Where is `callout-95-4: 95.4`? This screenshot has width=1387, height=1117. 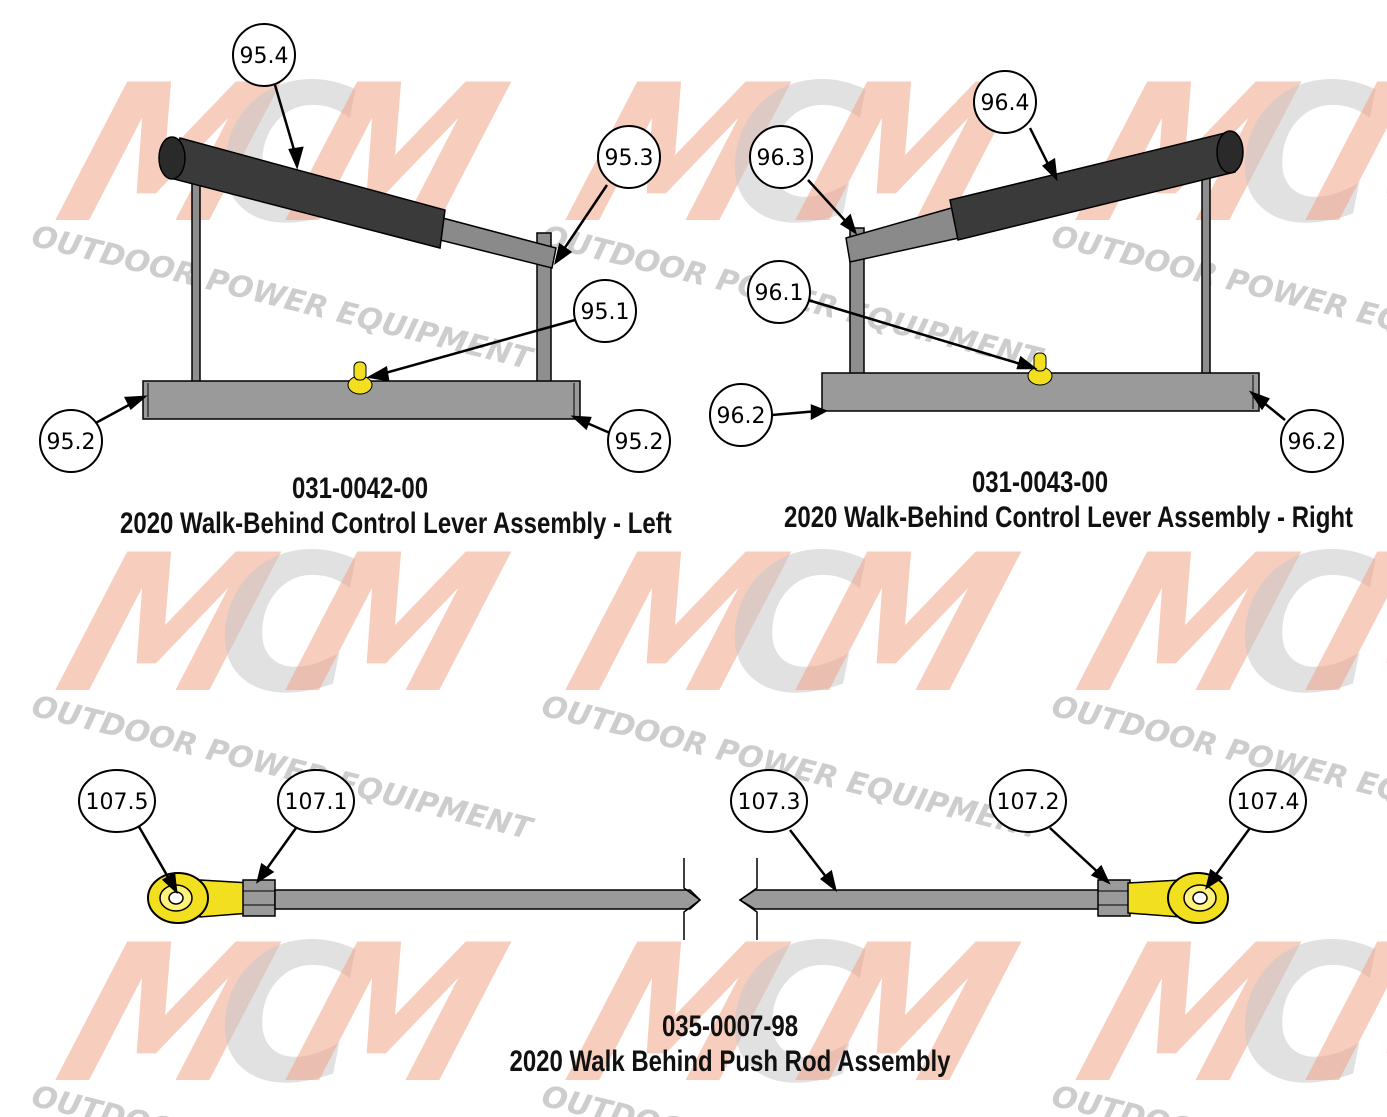 callout-95-4: 95.4 is located at coordinates (264, 55).